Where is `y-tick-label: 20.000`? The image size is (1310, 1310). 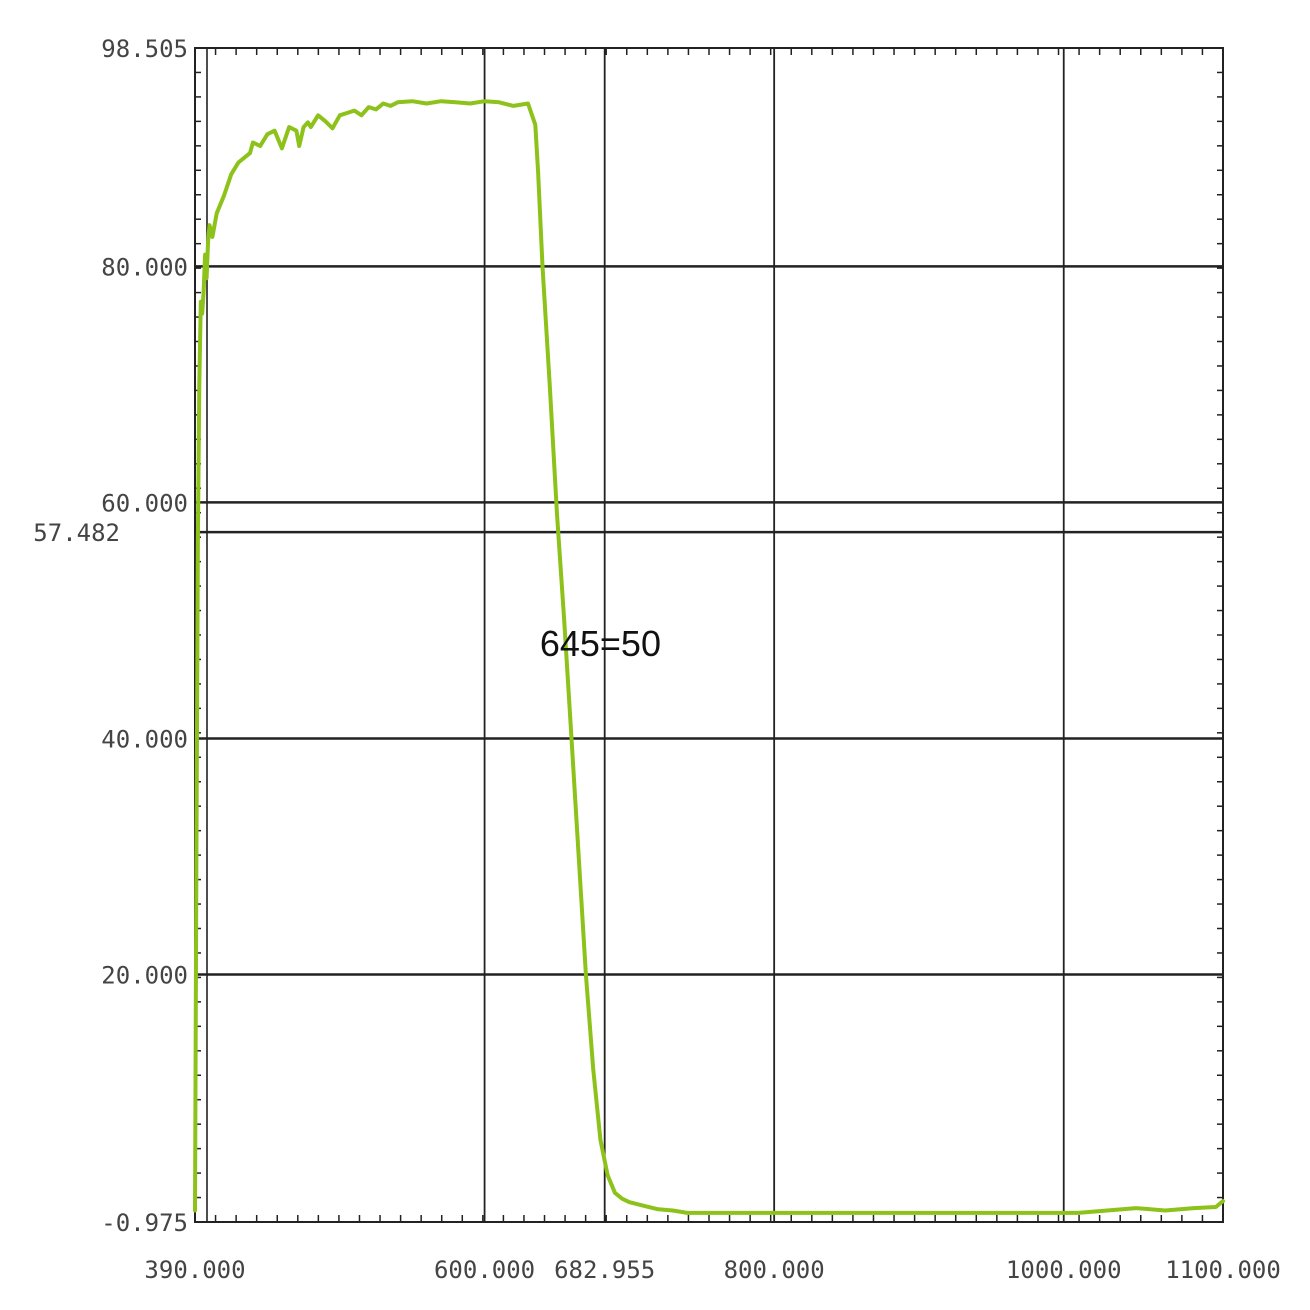
y-tick-label: 20.000 is located at coordinates (144, 975).